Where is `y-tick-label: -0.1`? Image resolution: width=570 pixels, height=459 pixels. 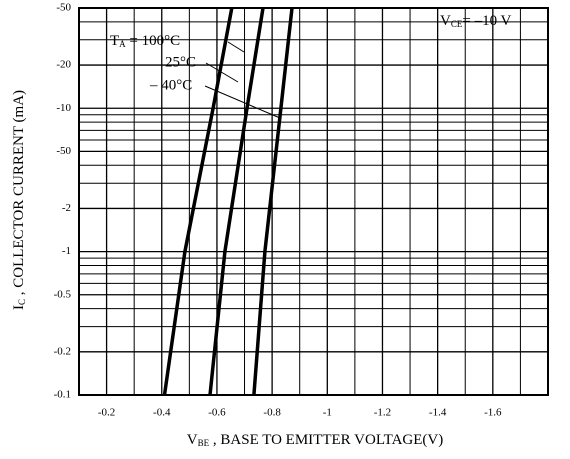
y-tick-label: -0.1 is located at coordinates (62, 395).